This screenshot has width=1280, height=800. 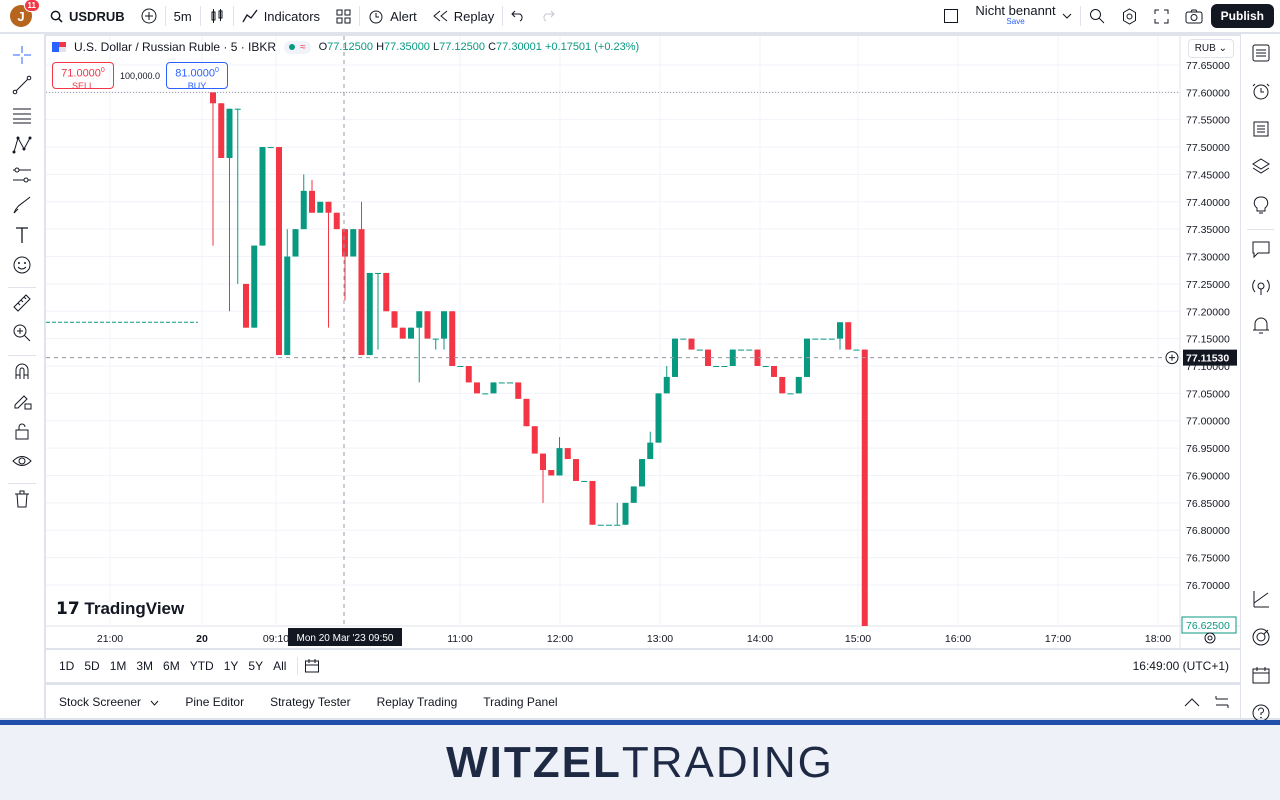 I want to click on magnet-tool, so click(x=22, y=371).